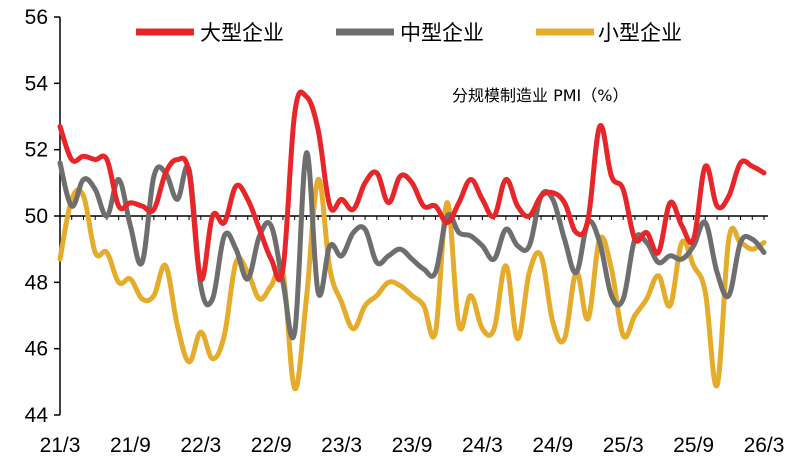  Describe the element at coordinates (130, 445) in the screenshot. I see `x-tick-label: 21/9` at that location.